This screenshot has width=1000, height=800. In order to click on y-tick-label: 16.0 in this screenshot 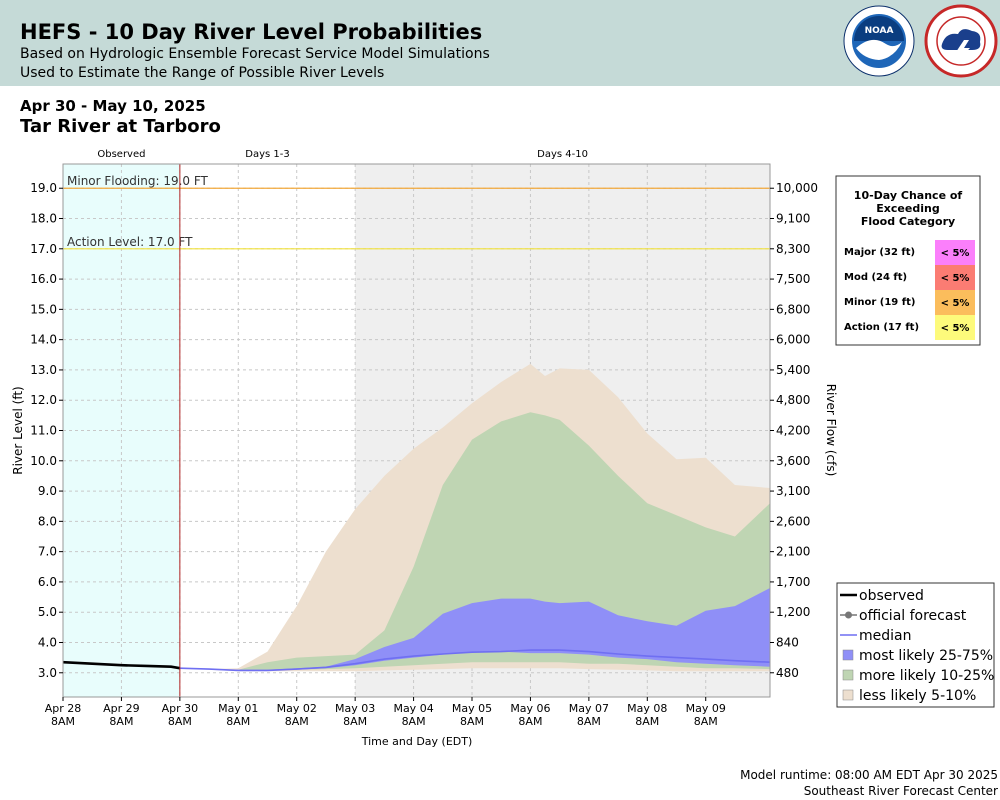, I will do `click(43, 279)`.